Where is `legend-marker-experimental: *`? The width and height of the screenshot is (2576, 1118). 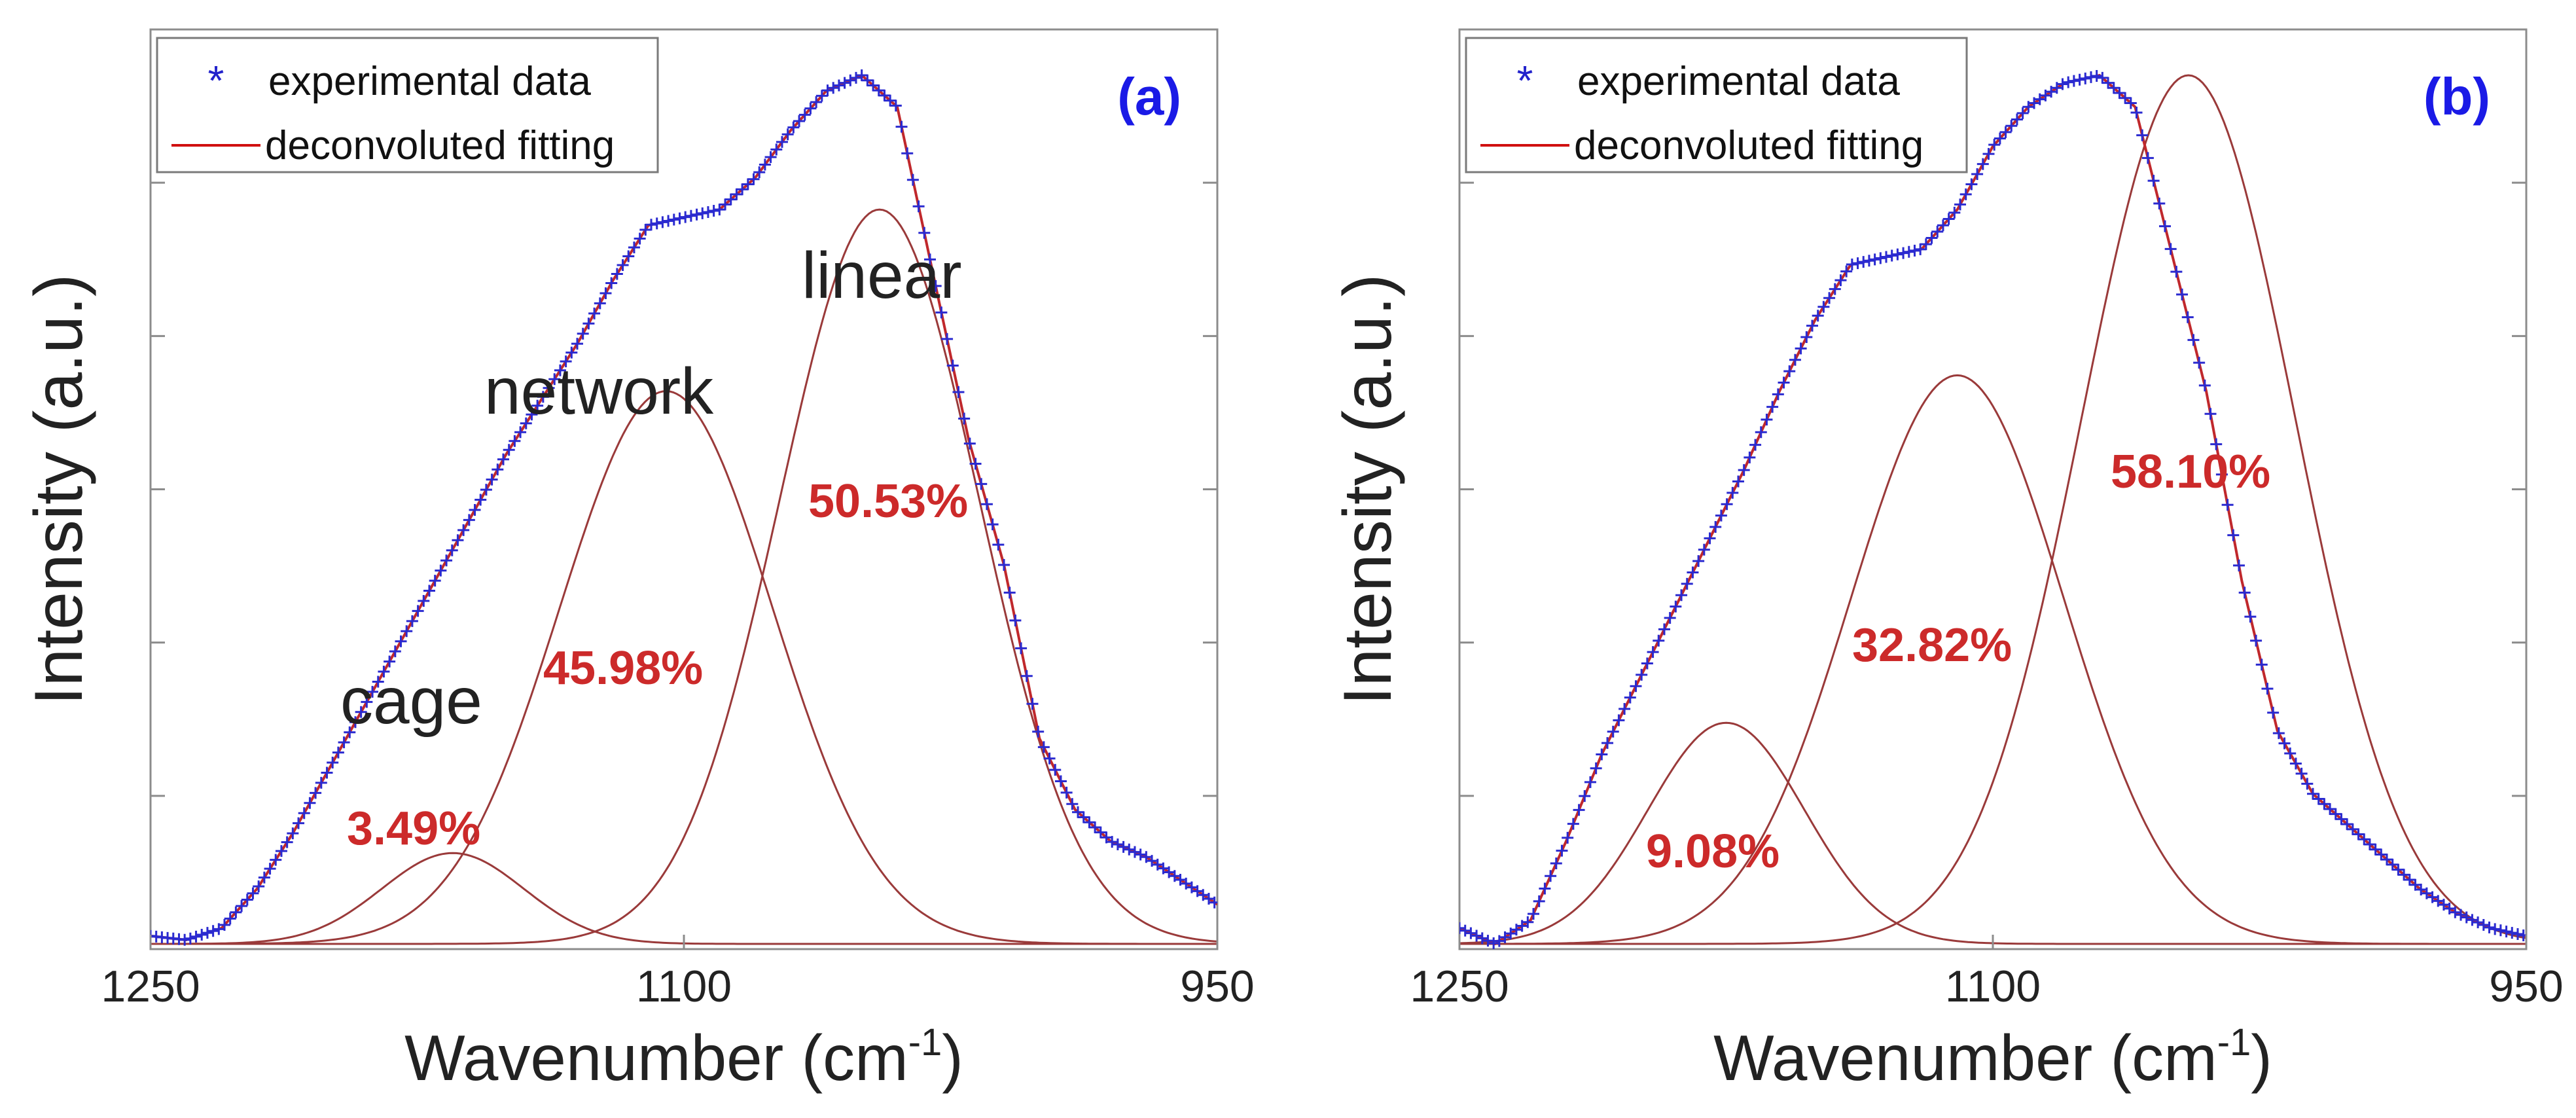 legend-marker-experimental: * is located at coordinates (1525, 80).